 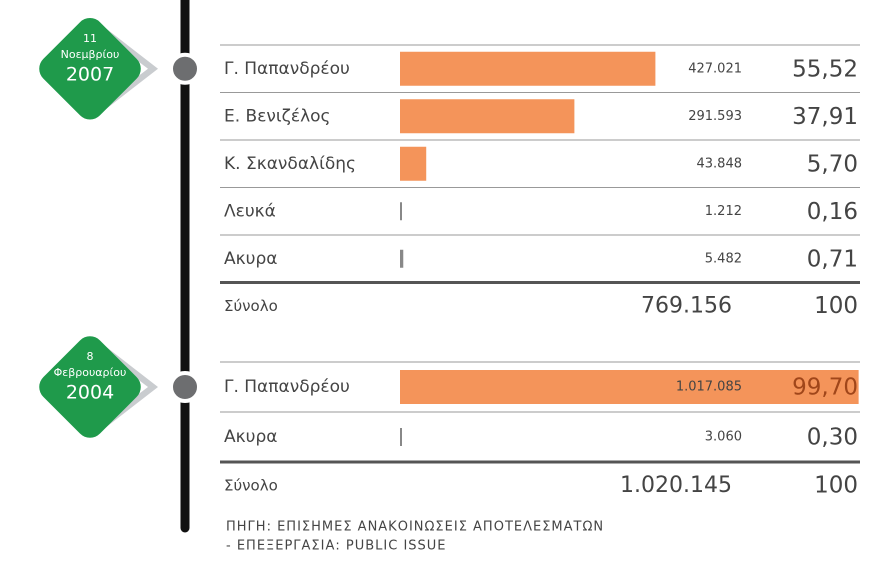 I want to click on badge-month: Νοεμβρίου, so click(x=90, y=54).